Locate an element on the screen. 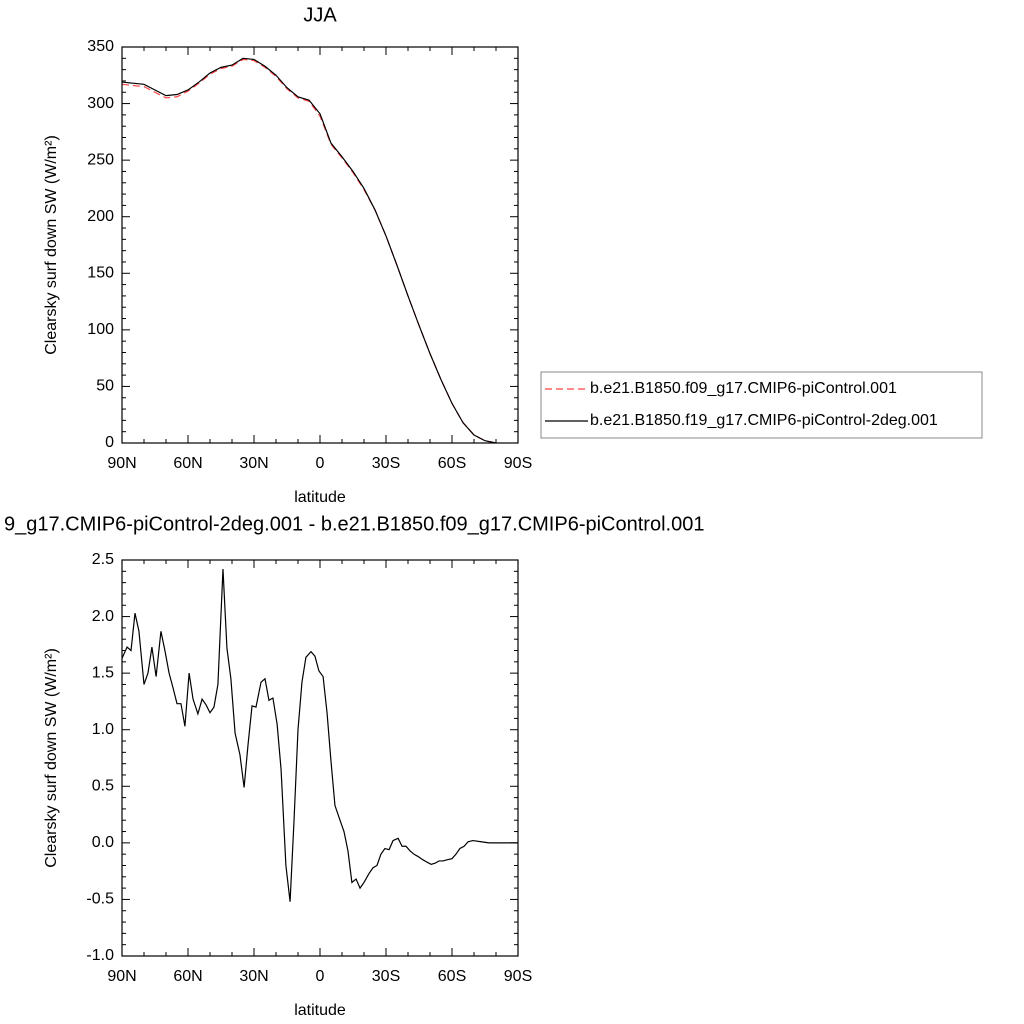  y-tick-label: 1.0 is located at coordinates (103, 729).